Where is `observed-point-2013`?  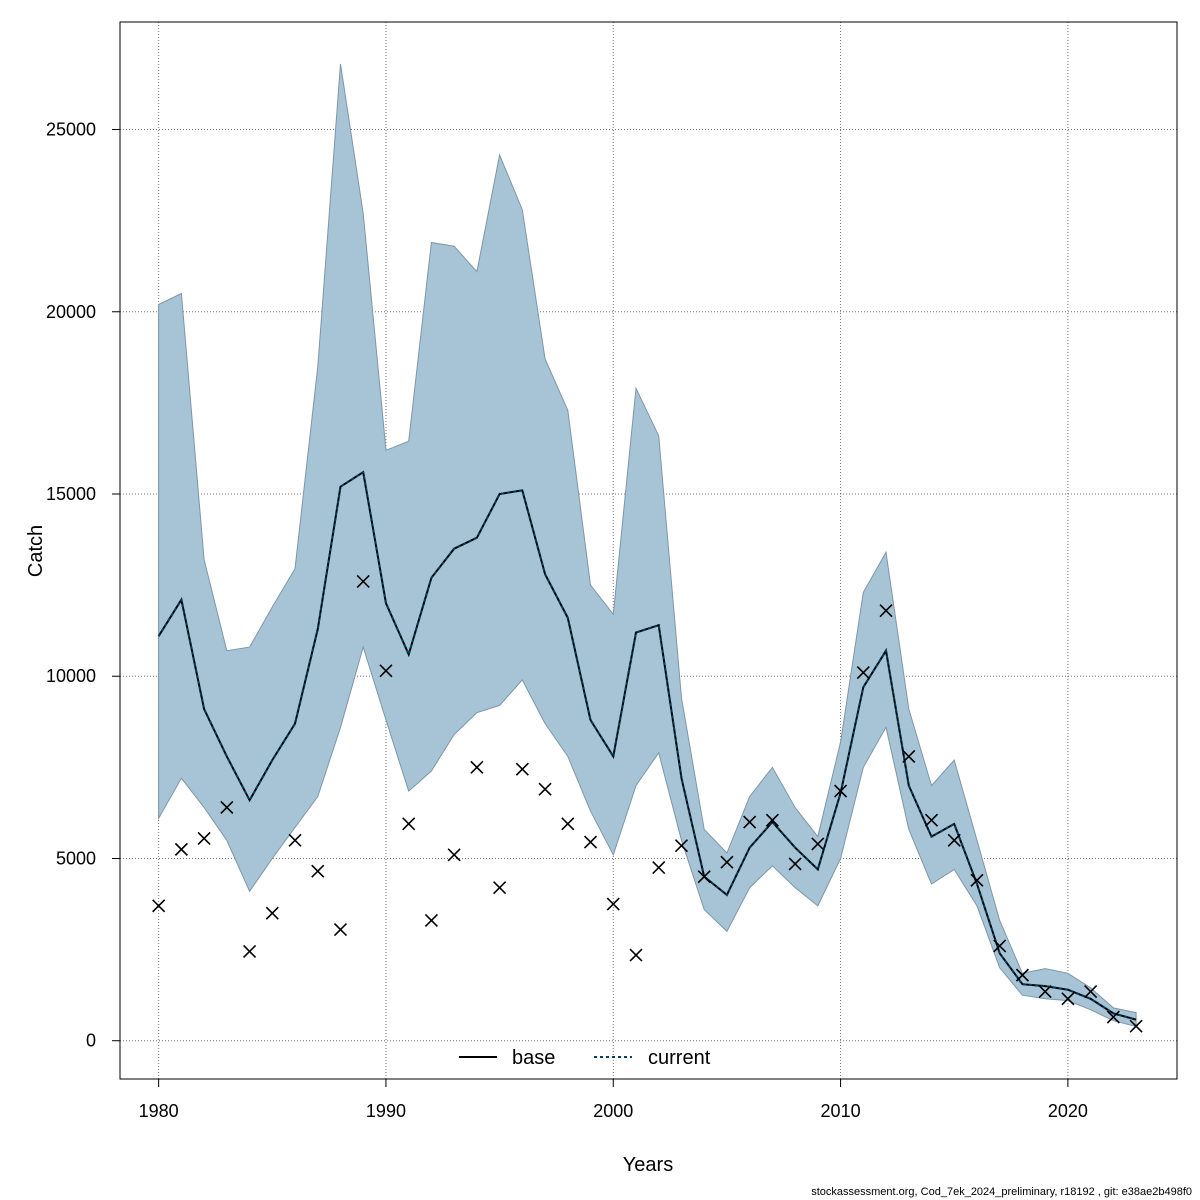 observed-point-2013 is located at coordinates (909, 756).